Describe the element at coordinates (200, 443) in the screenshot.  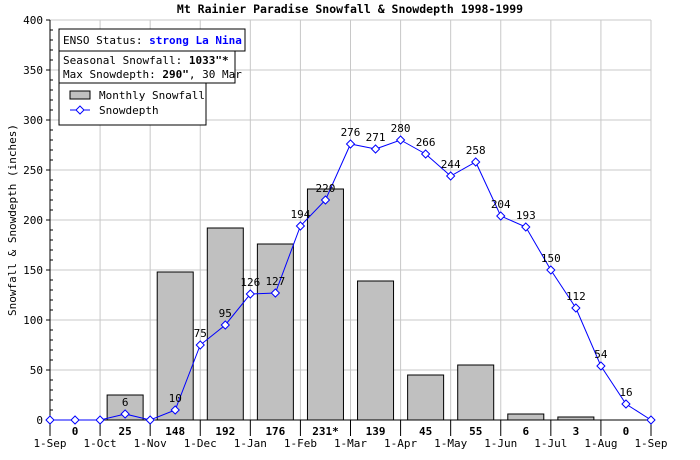
I see `x-tick-label: 1-Dec` at that location.